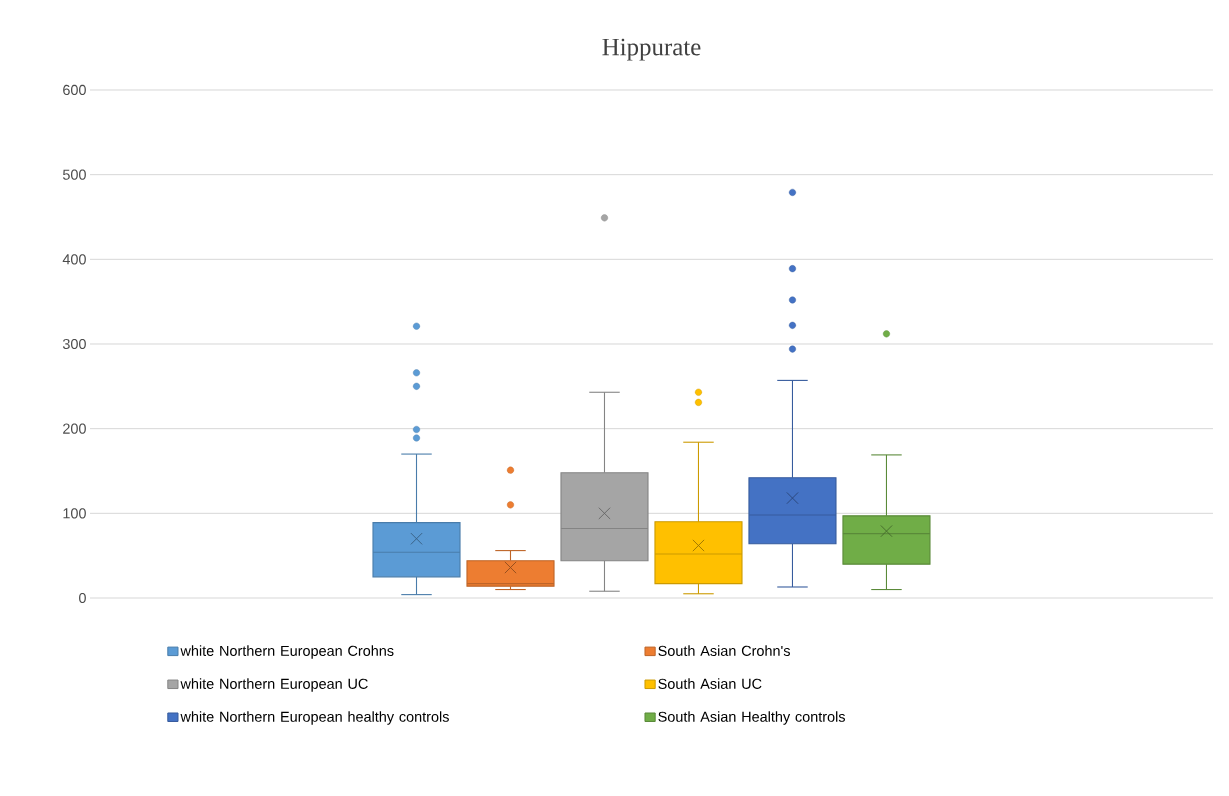  Describe the element at coordinates (287, 652) in the screenshot. I see `legend-label: white Northern European Crohns` at that location.